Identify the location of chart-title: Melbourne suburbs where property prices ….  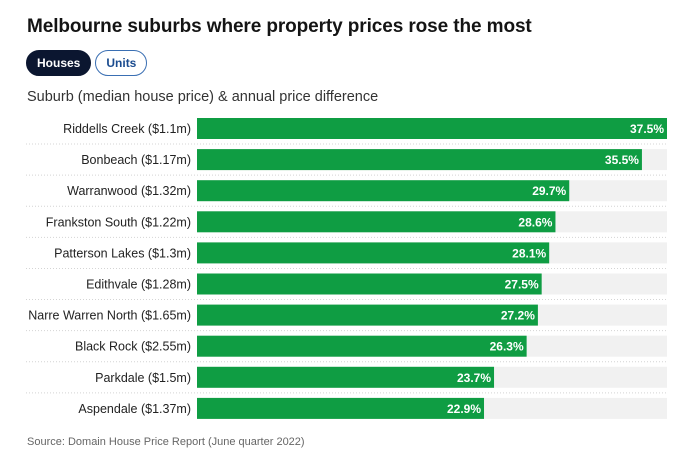
(279, 26).